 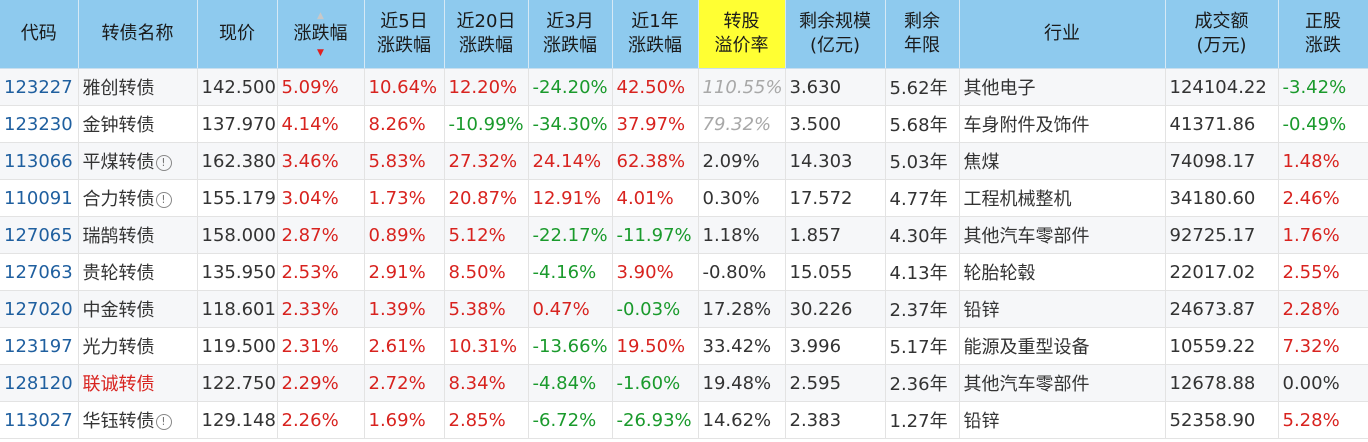 What do you see at coordinates (742, 34) in the screenshot?
I see `col-header-premium: 转股 溢价率` at bounding box center [742, 34].